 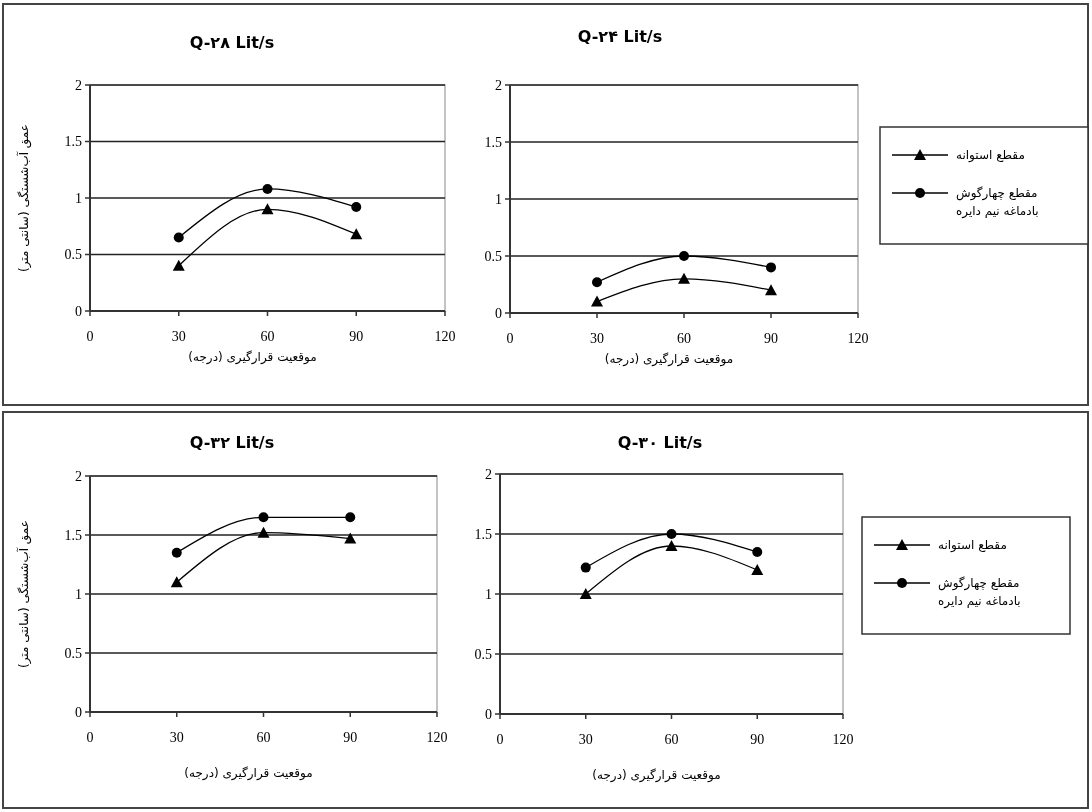 What do you see at coordinates (232, 42) in the screenshot?
I see `chart-title: Q-۲۸ Lit/s` at bounding box center [232, 42].